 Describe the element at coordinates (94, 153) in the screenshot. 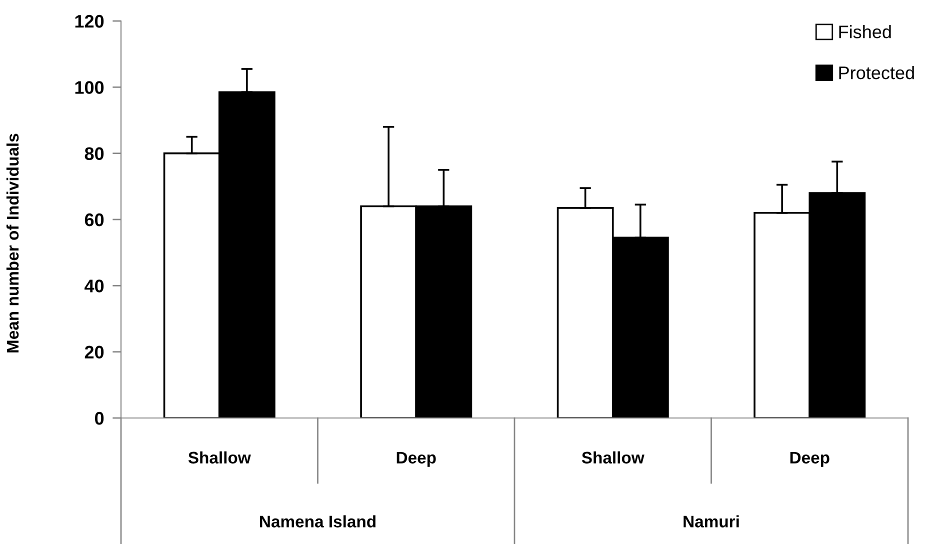

I see `y-tick-label: 80` at that location.